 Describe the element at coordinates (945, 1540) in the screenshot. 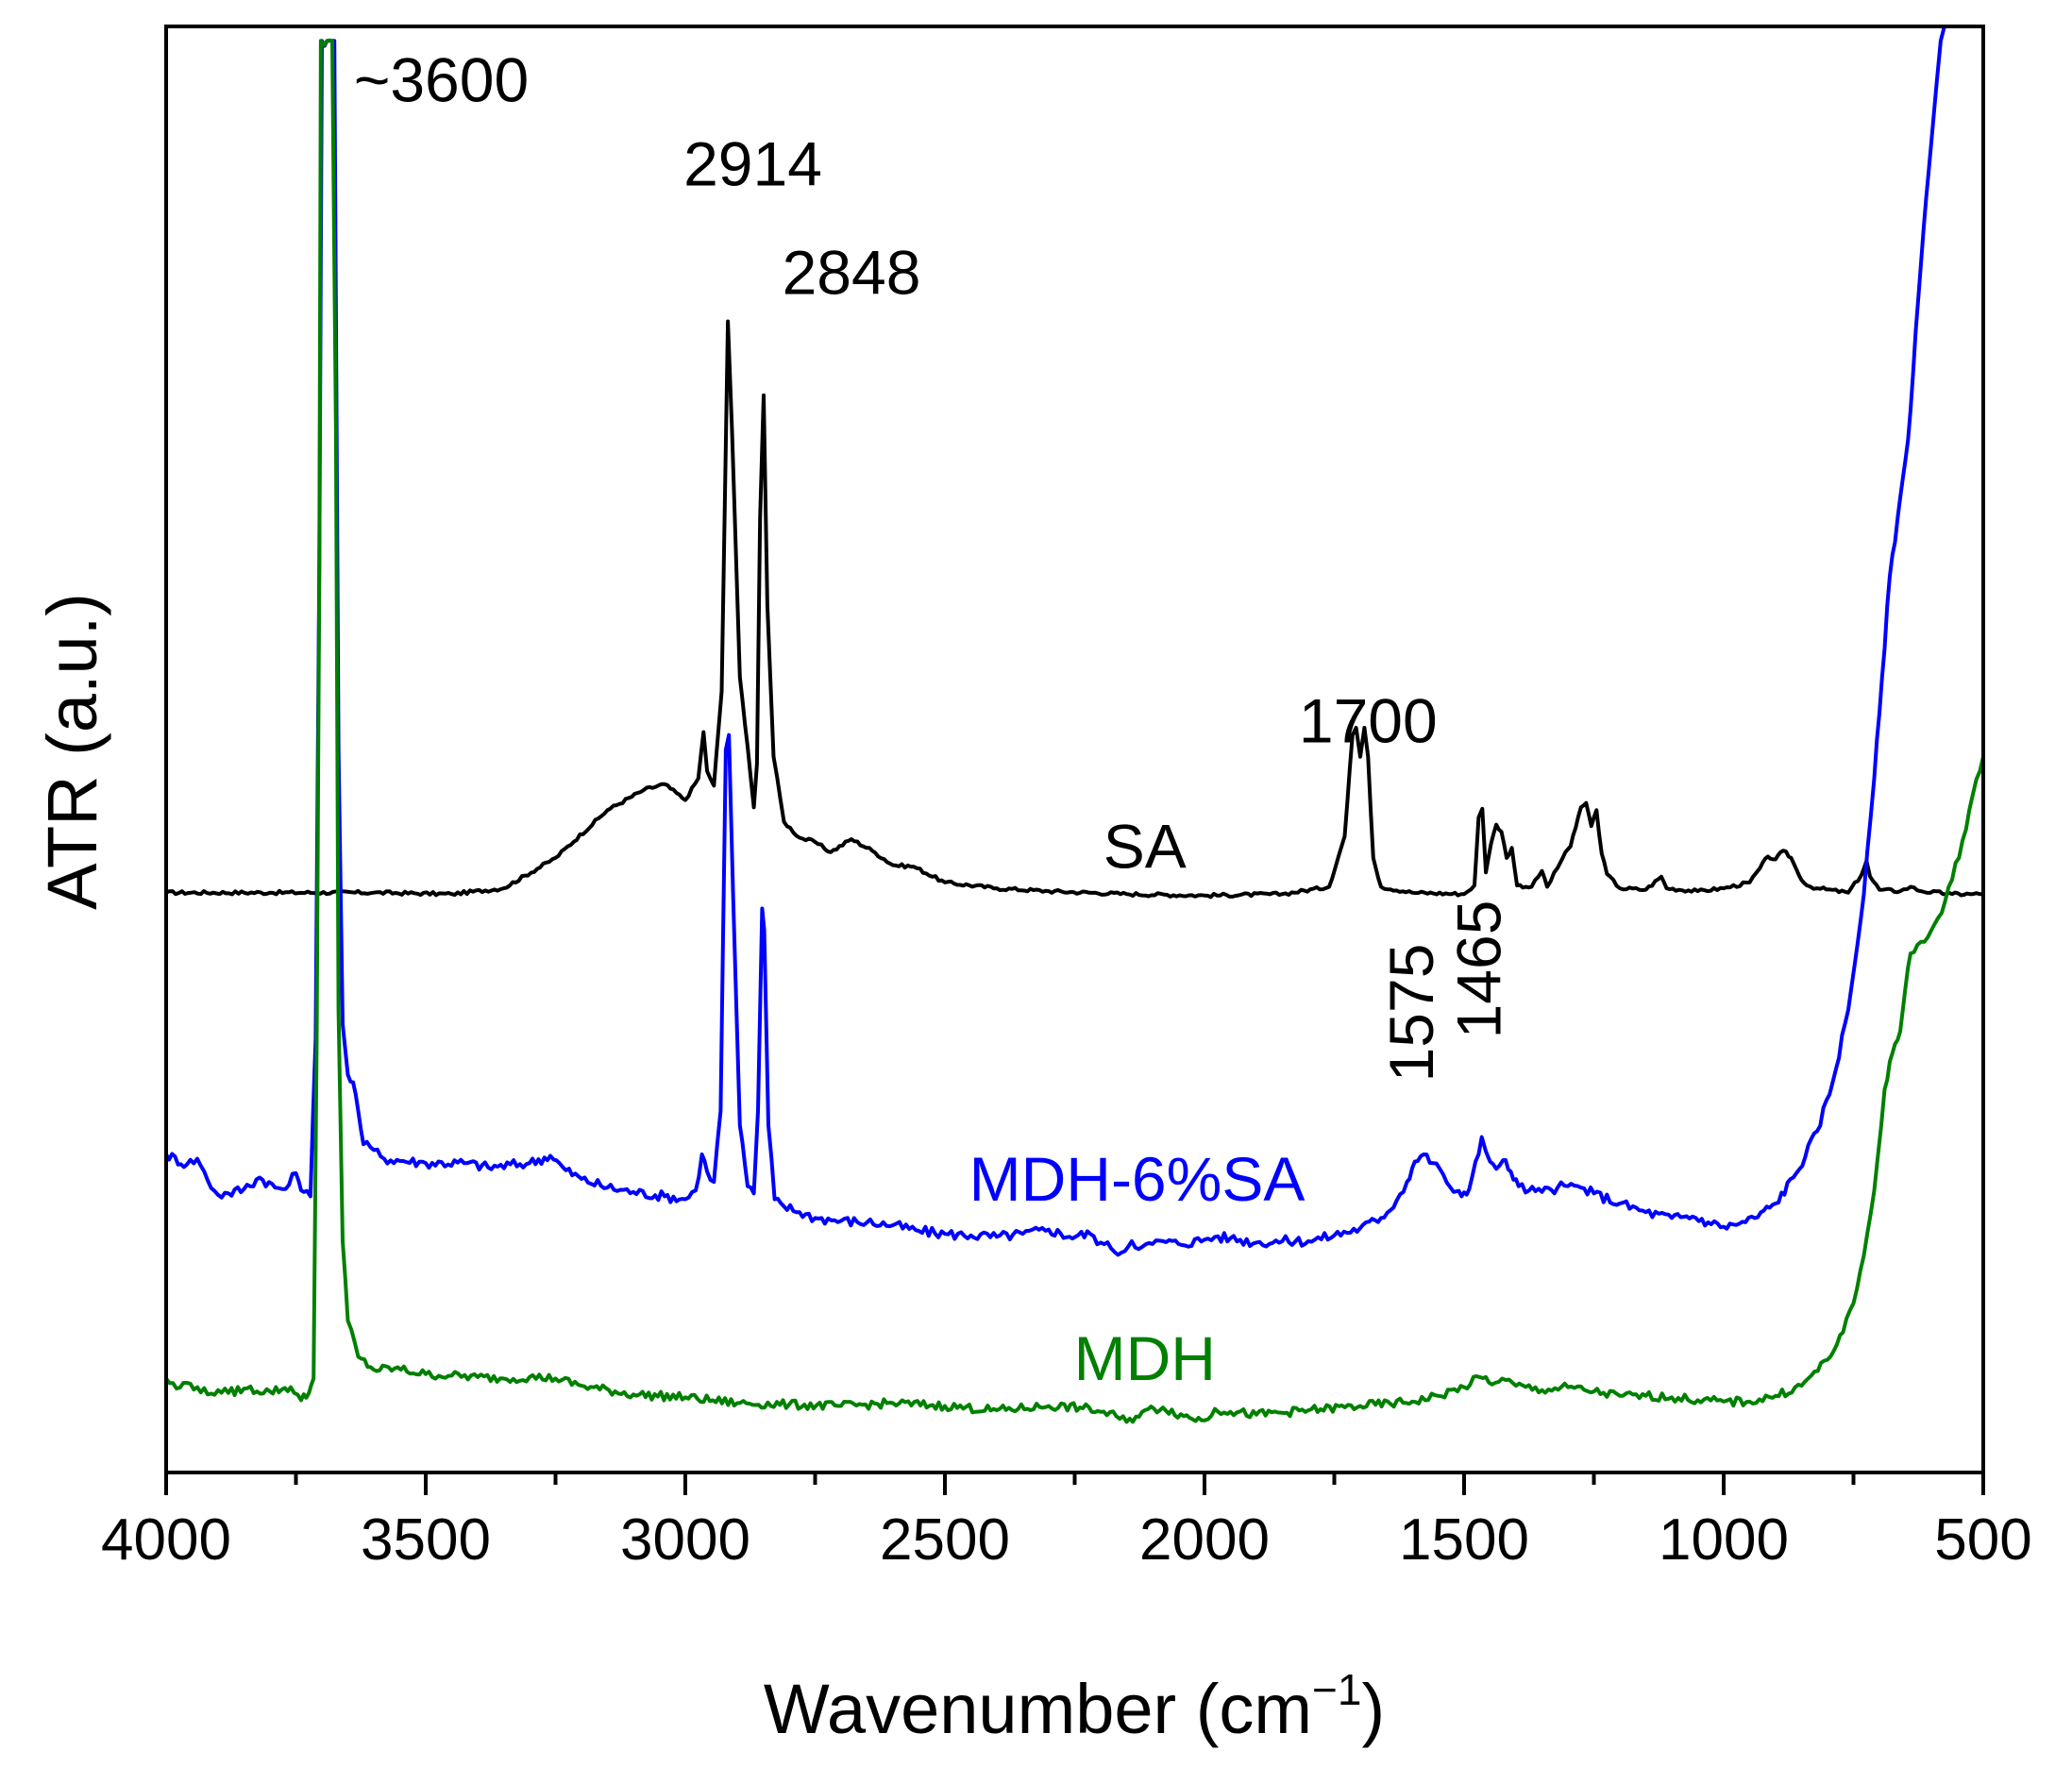

I see `x-tick-label: 2500` at that location.